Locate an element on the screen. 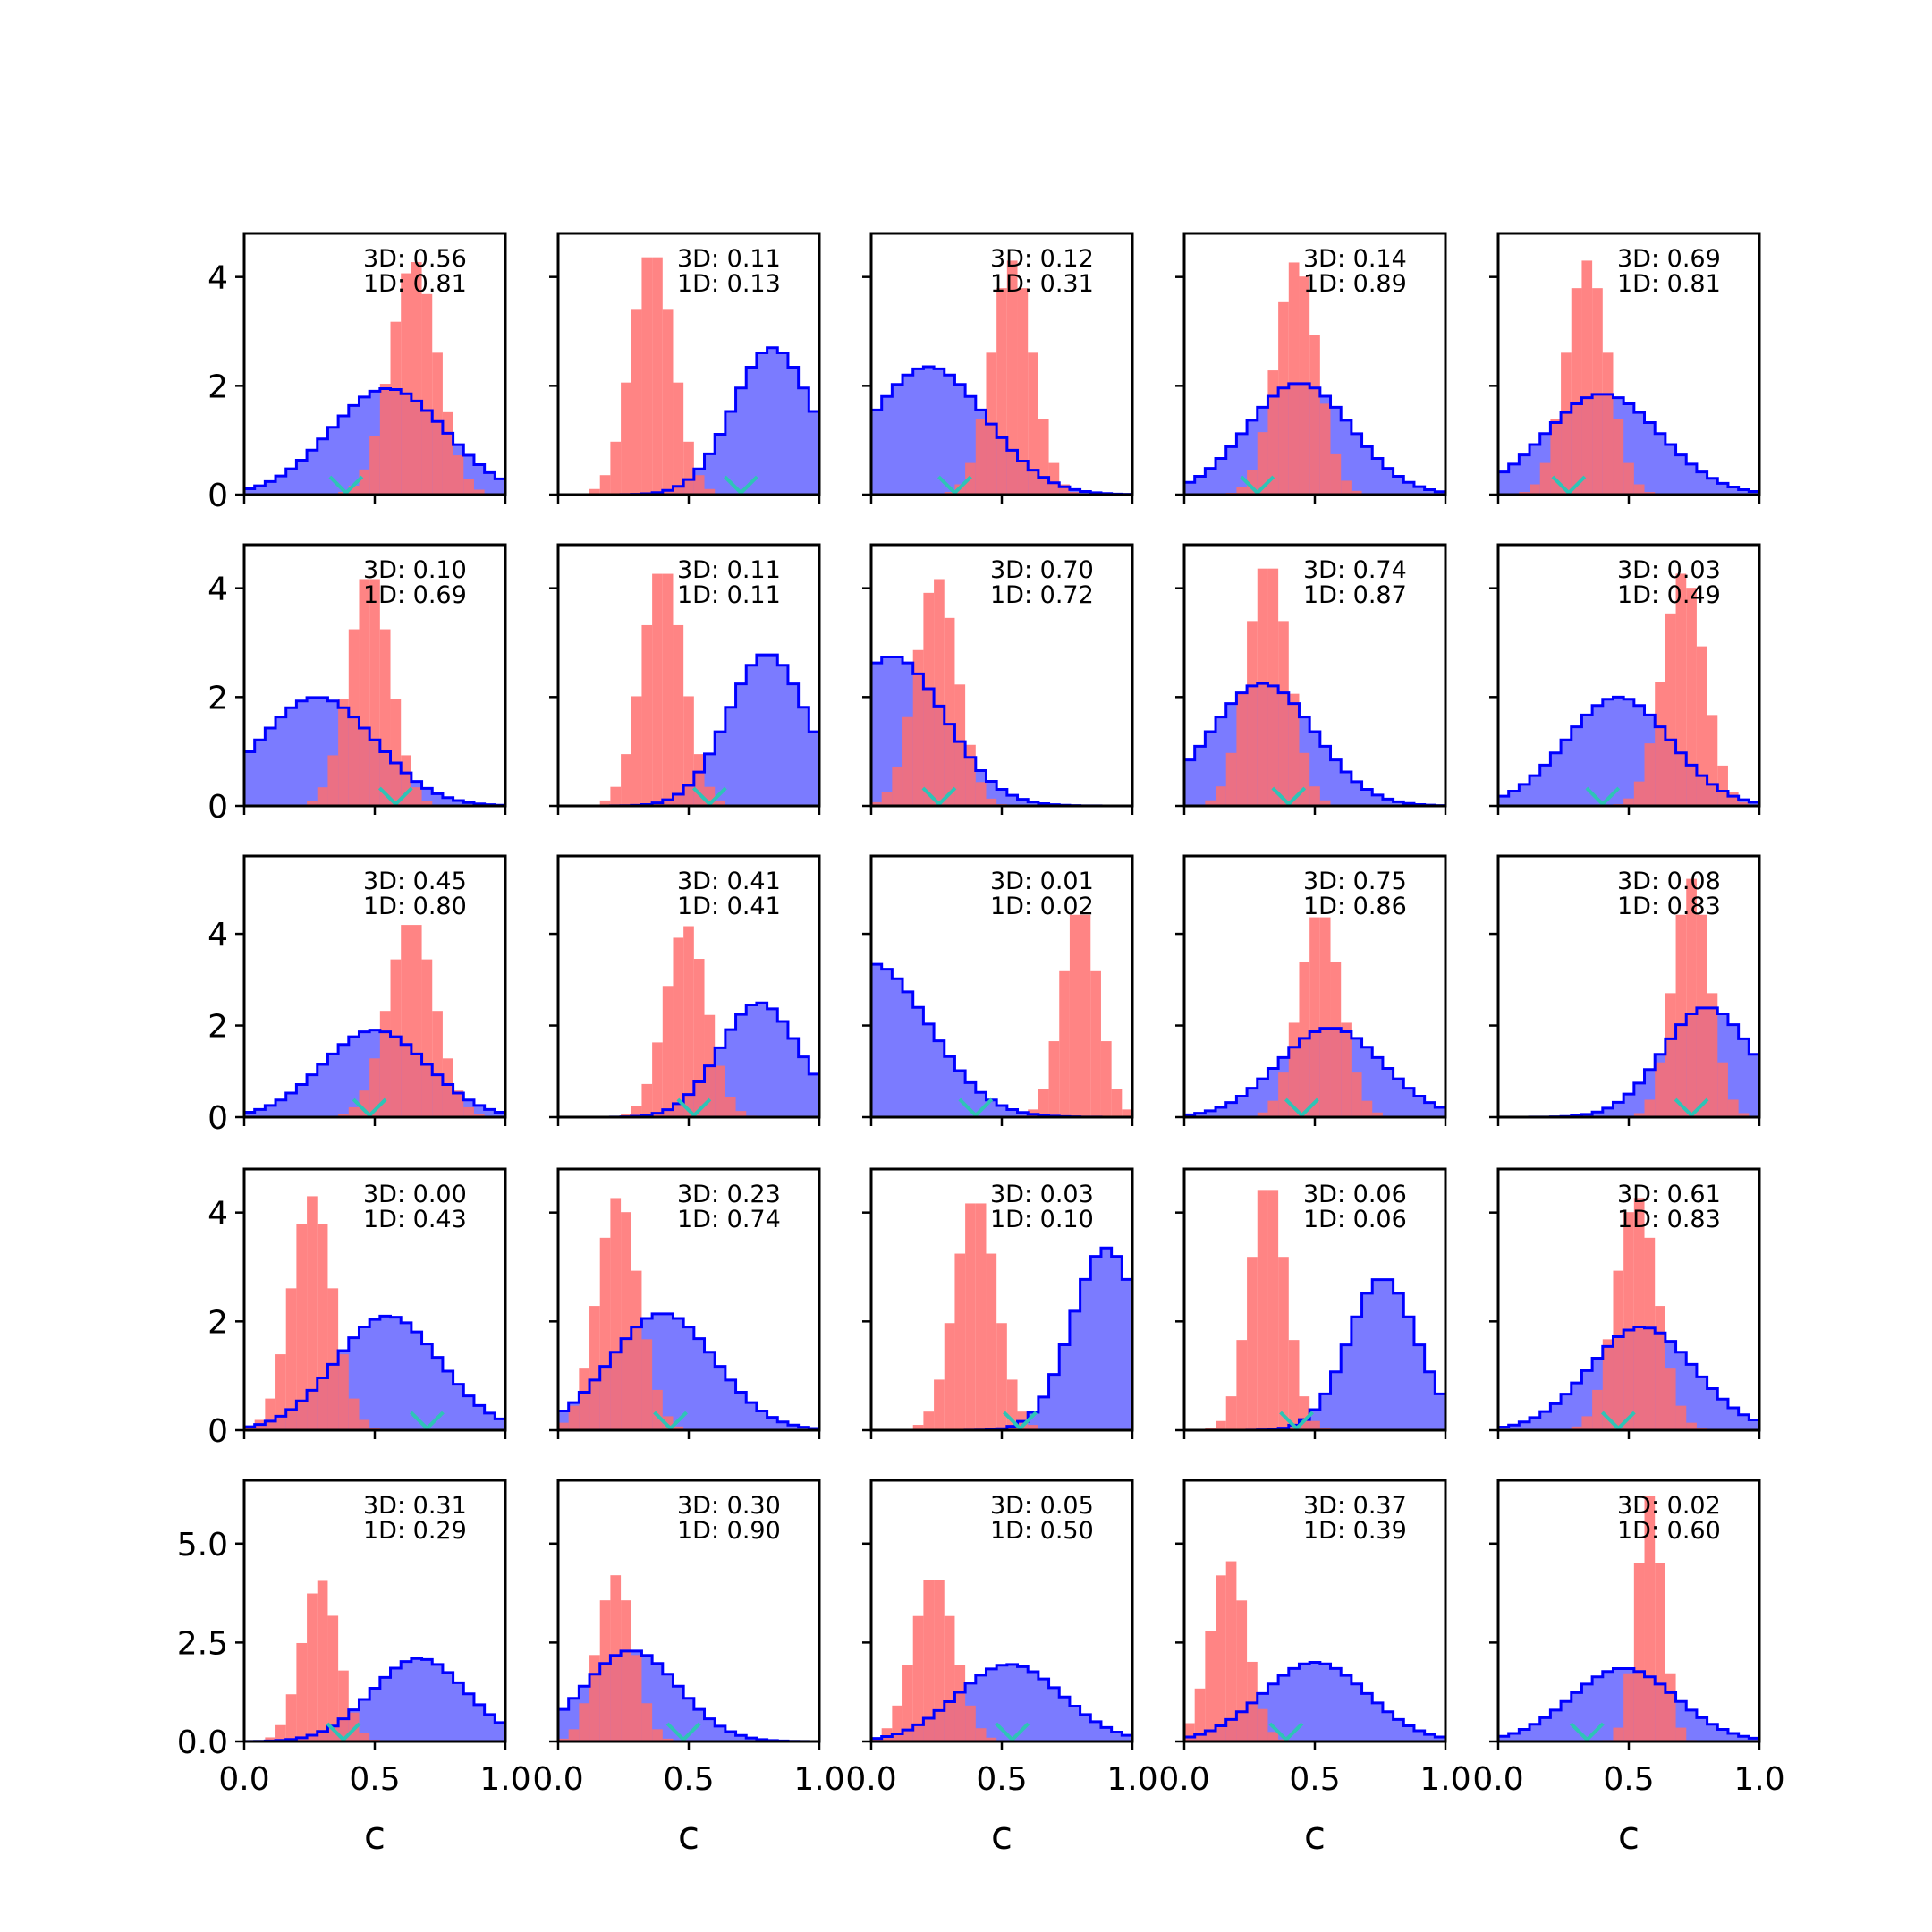 The image size is (1932, 1932). annotation-3d: 3D: 0.31 is located at coordinates (415, 1506).